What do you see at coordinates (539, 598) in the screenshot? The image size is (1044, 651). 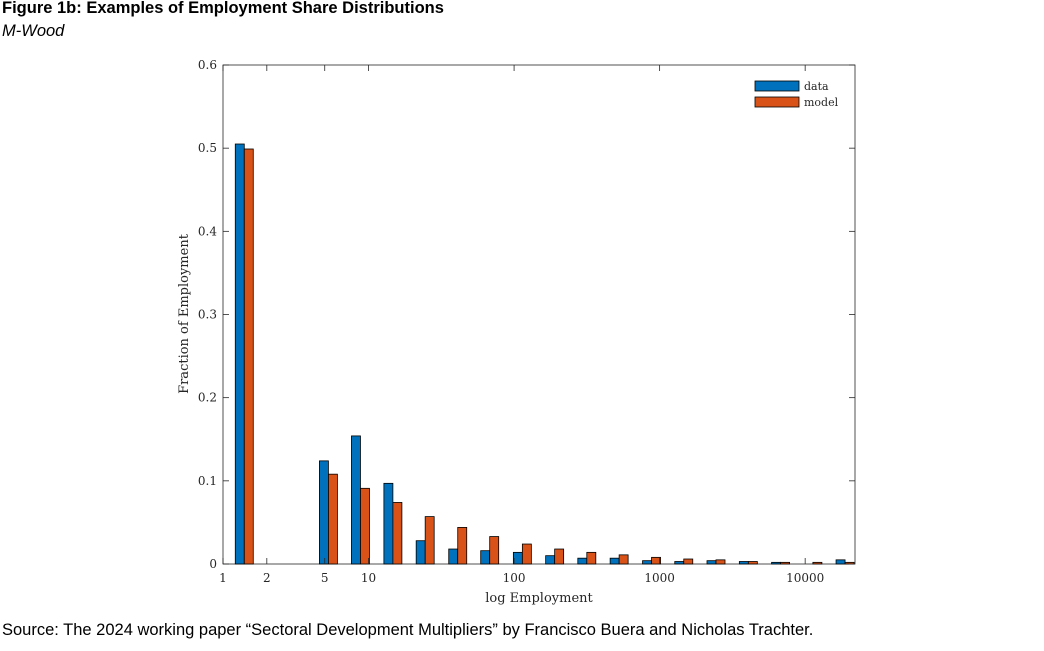 I see `x-axis-label: log Employment` at bounding box center [539, 598].